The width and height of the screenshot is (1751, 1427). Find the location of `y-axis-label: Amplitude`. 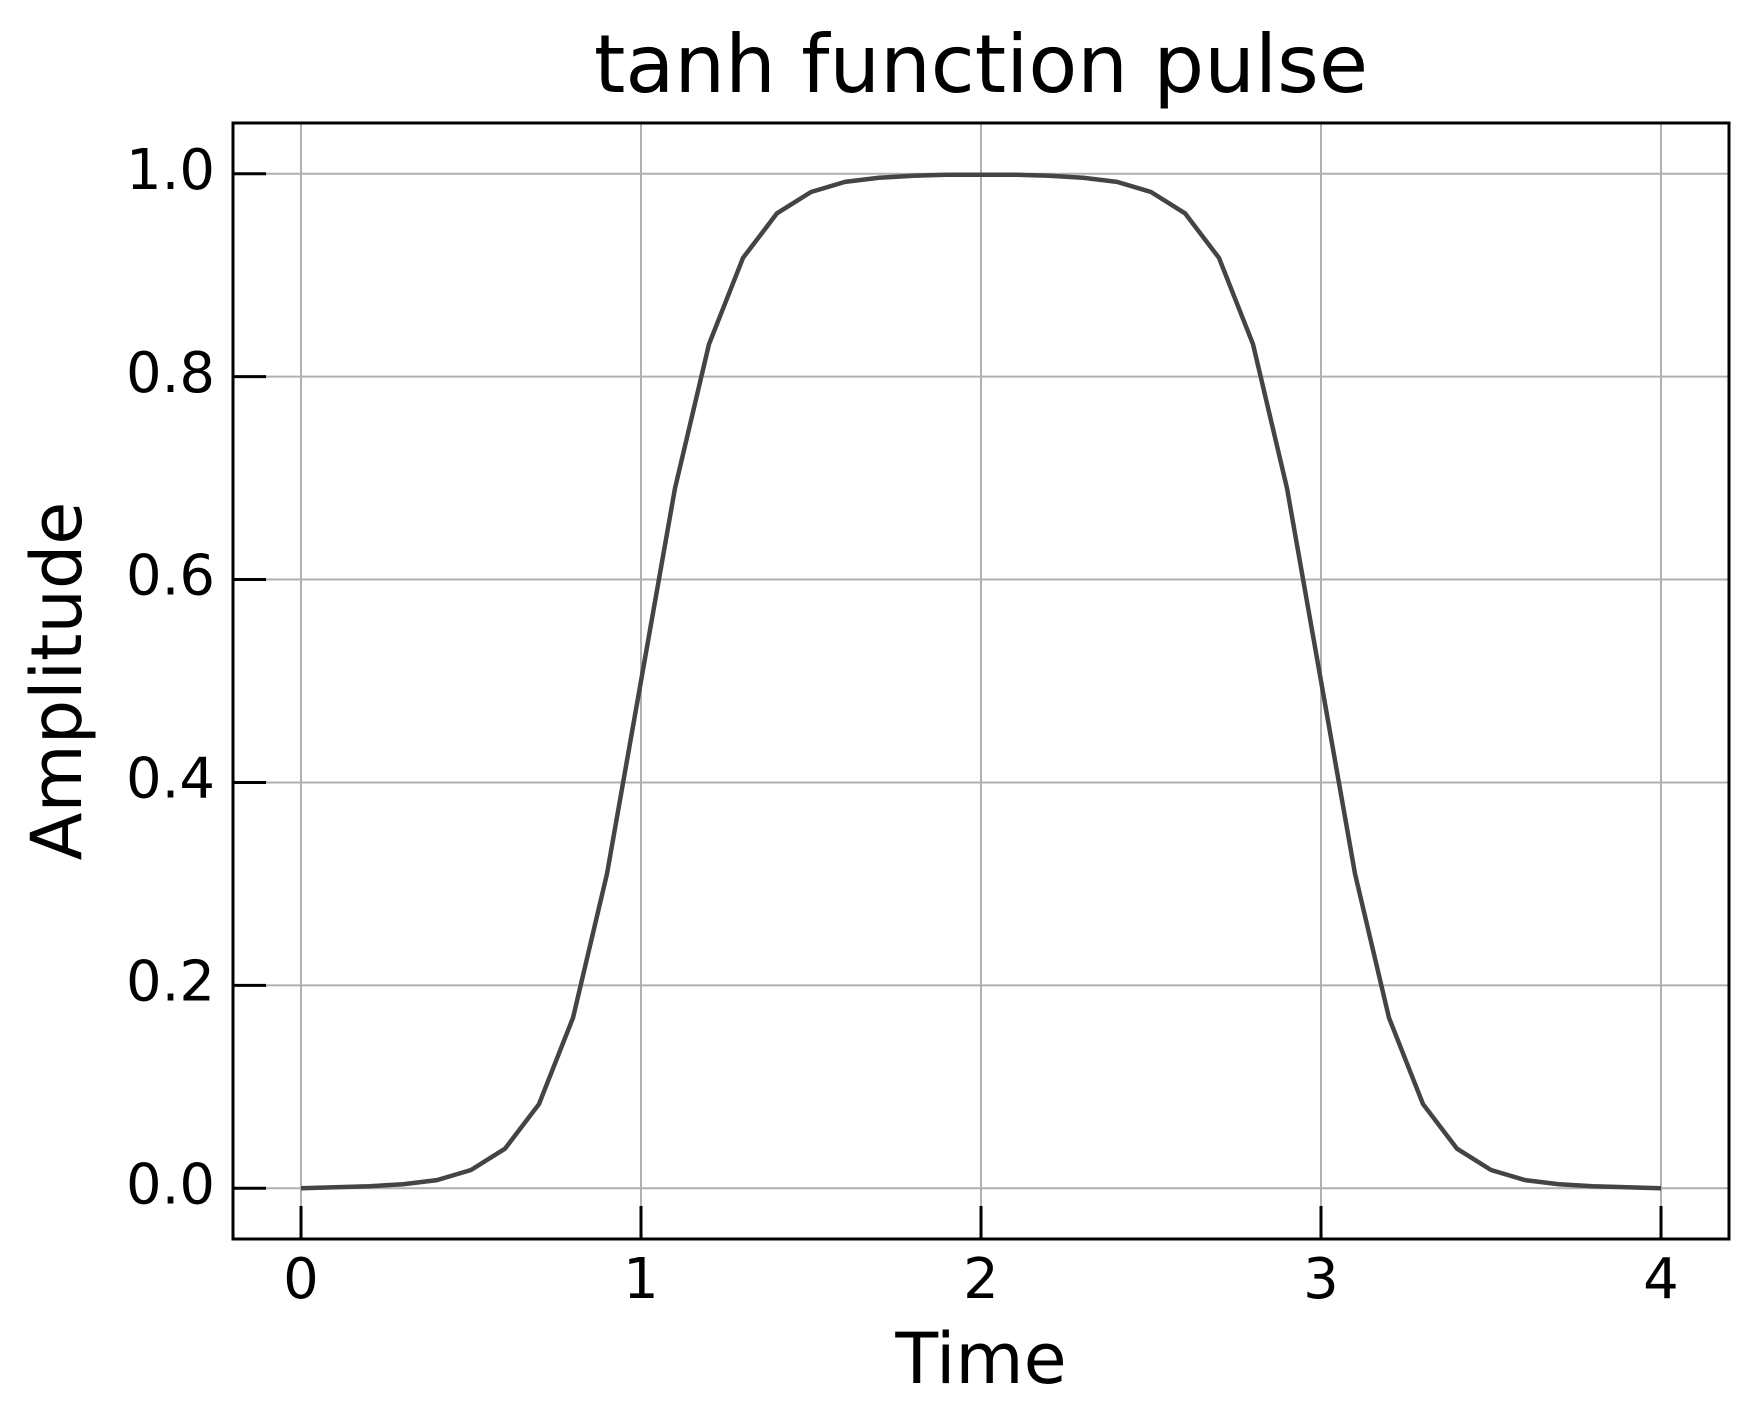

y-axis-label: Amplitude is located at coordinates (57, 681).